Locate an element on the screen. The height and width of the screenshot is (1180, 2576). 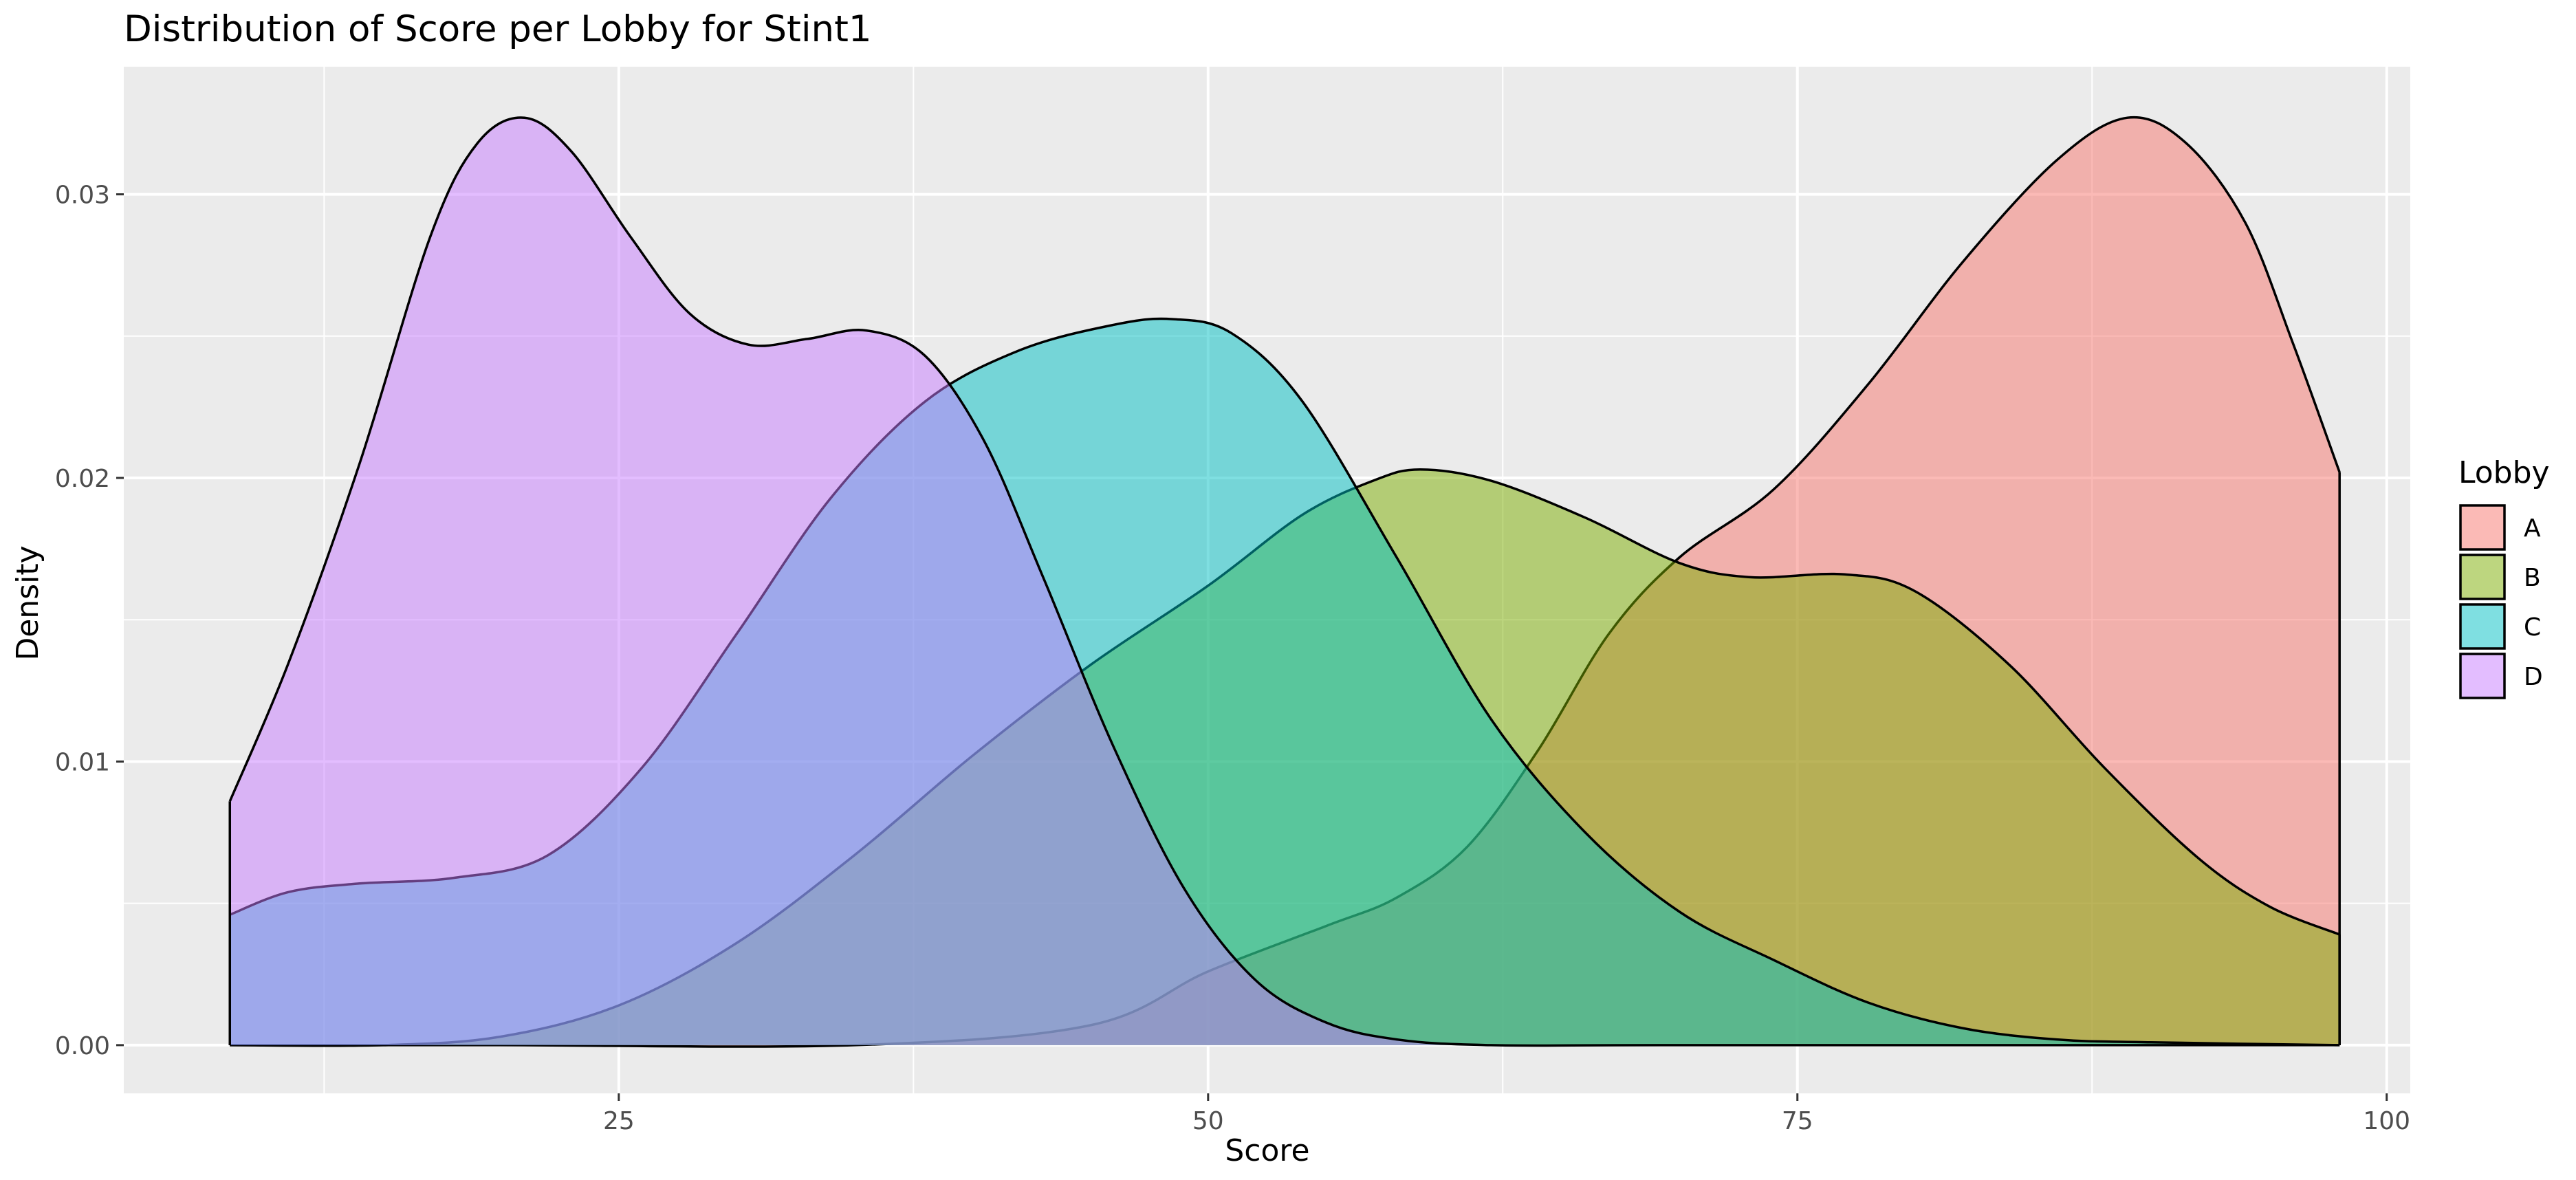
y-tick-label: 0.01 is located at coordinates (82, 762).